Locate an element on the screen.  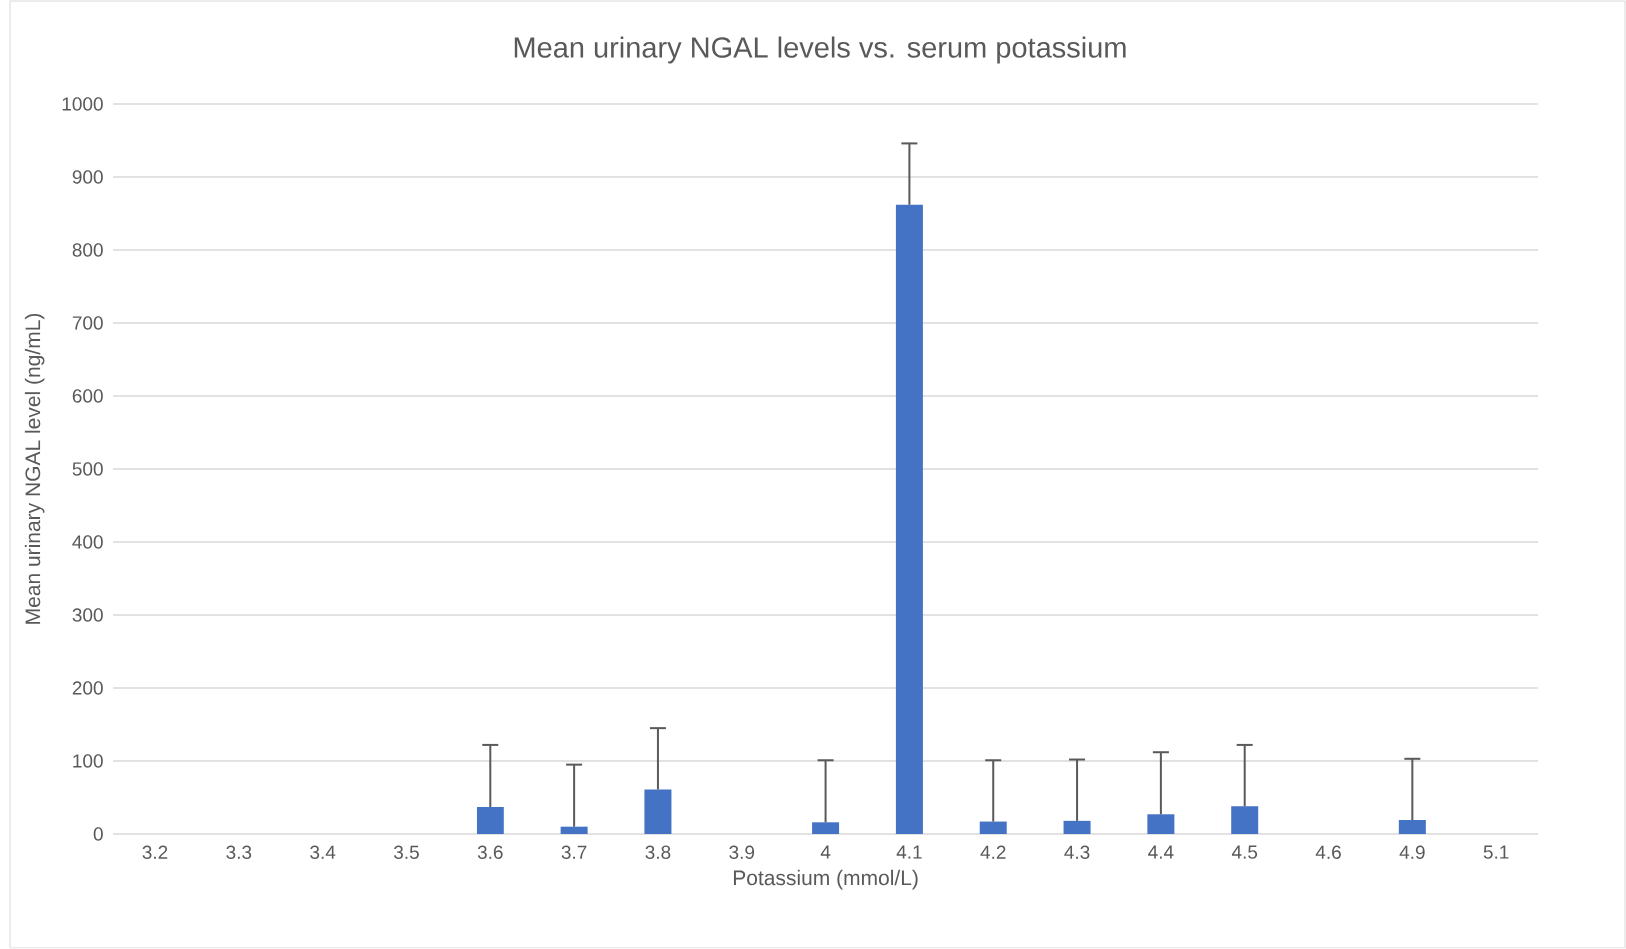
x-tick-label: 3.5 is located at coordinates (406, 852).